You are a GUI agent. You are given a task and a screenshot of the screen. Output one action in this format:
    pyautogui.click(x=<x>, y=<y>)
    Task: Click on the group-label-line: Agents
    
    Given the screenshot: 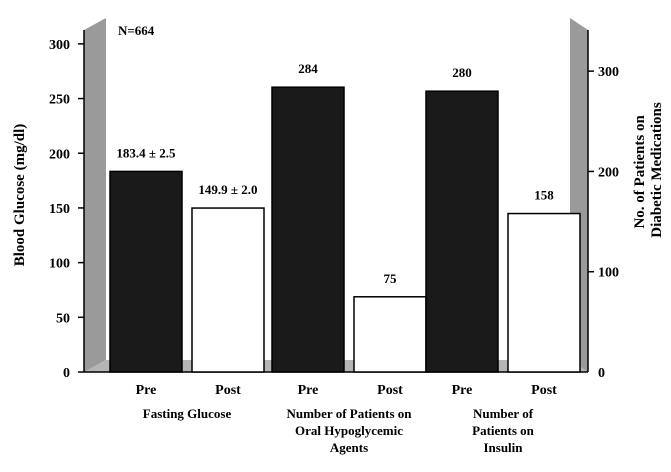 What is the action you would take?
    pyautogui.click(x=349, y=447)
    